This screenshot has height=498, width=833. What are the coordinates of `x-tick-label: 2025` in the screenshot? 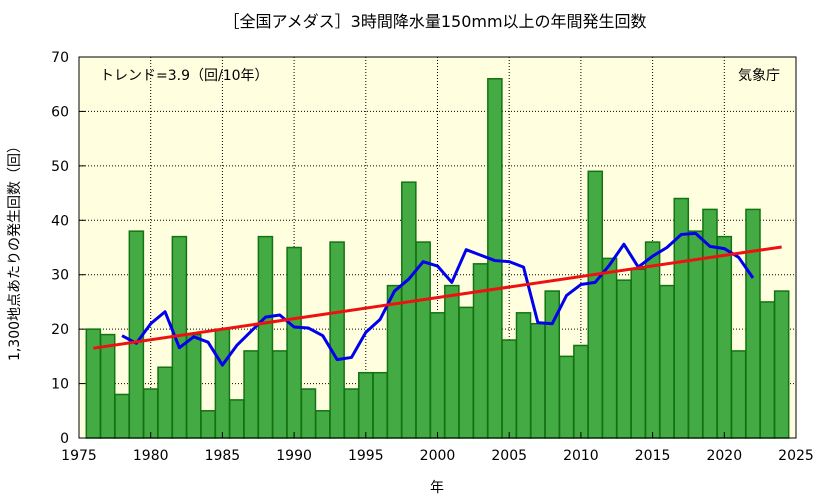 It's located at (796, 456).